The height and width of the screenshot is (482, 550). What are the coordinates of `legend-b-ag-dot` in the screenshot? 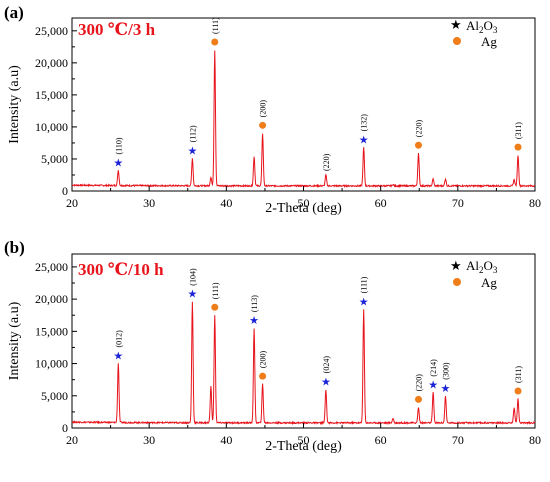 It's located at (457, 282).